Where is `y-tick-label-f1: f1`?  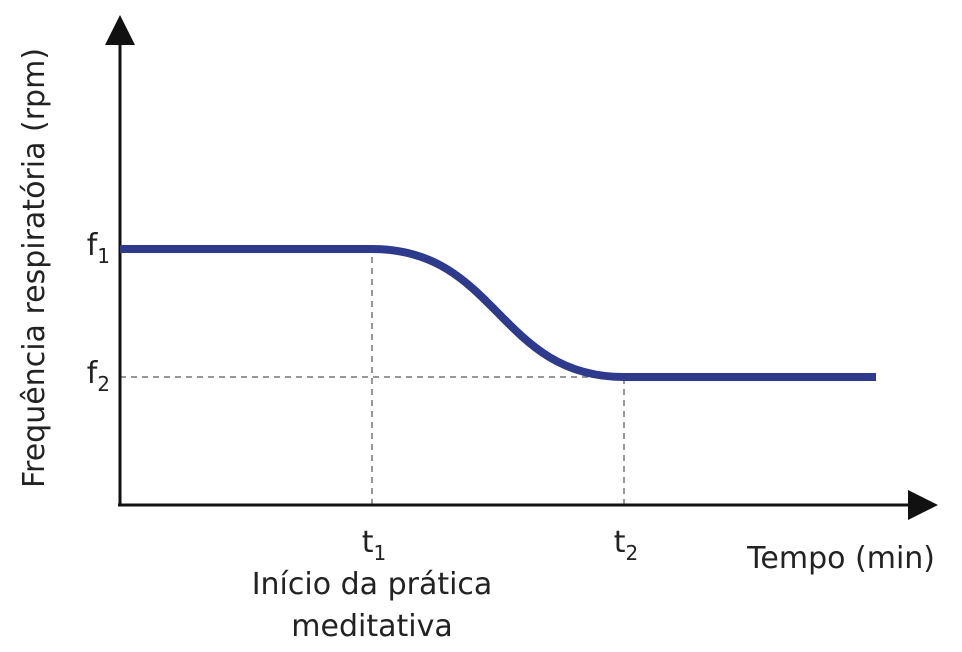
y-tick-label-f1: f1 is located at coordinates (98, 248).